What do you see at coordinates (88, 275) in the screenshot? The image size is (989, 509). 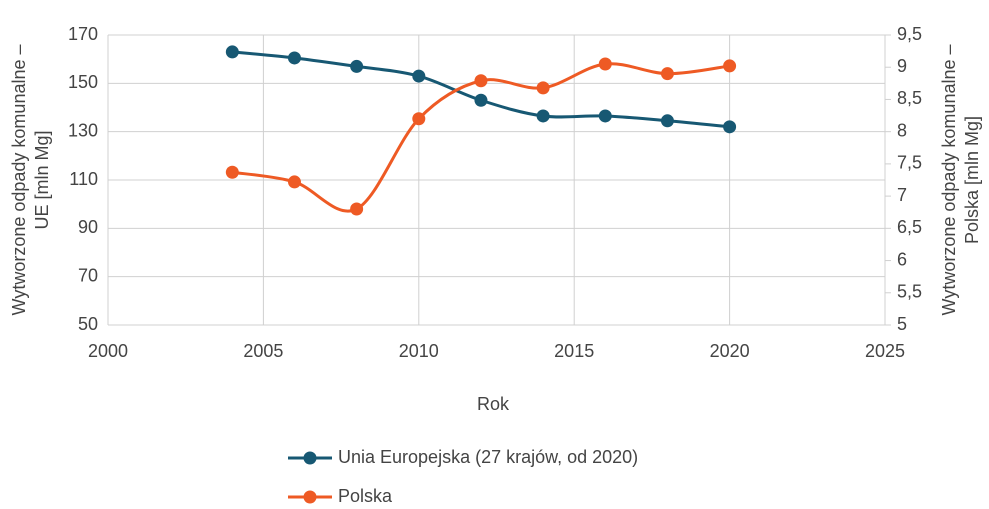 I see `y-tick-label: 70` at bounding box center [88, 275].